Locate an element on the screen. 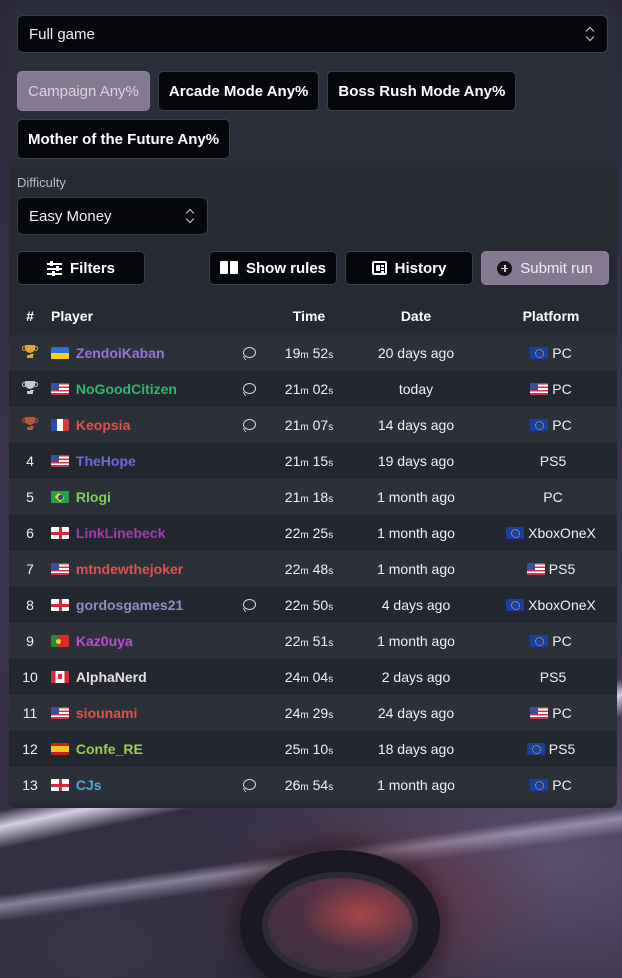  table-row: ZendoiKaban 19m 52s 20 days ago PC is located at coordinates (313, 353).